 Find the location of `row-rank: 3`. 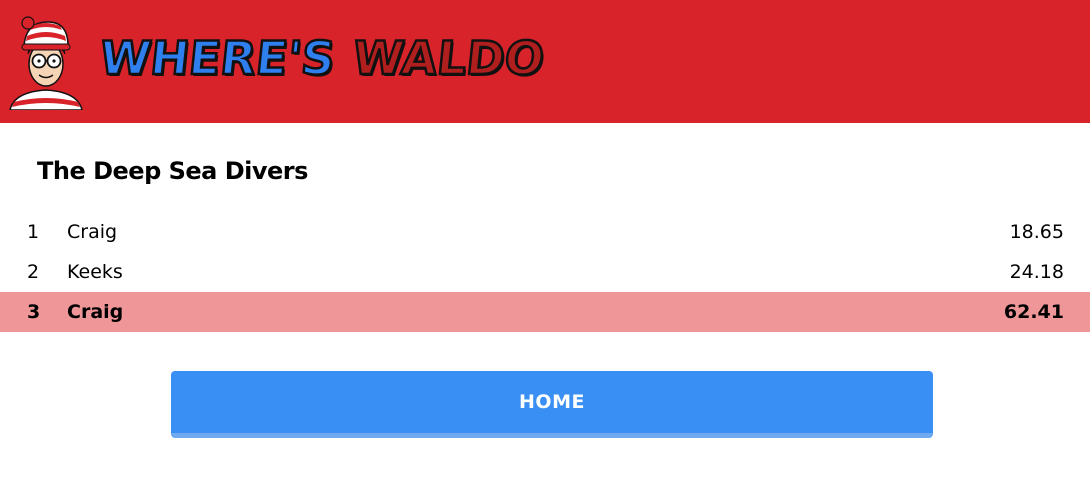

row-rank: 3 is located at coordinates (34, 312).